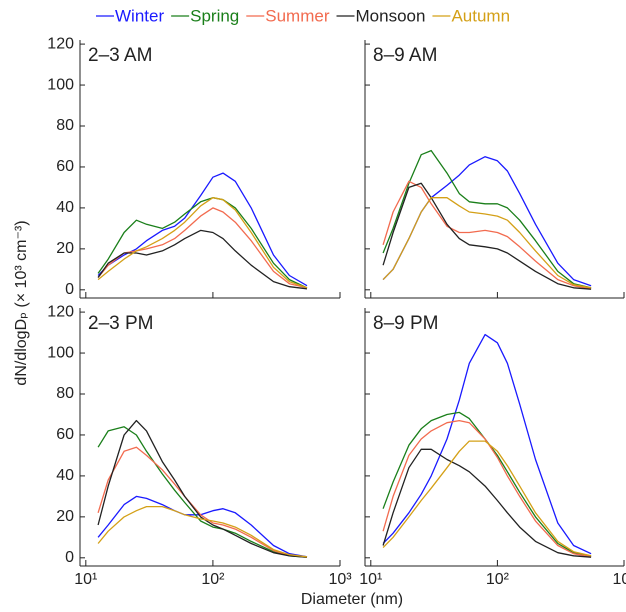 The height and width of the screenshot is (612, 626). What do you see at coordinates (391, 15) in the screenshot?
I see `legend-label: Monsoon` at bounding box center [391, 15].